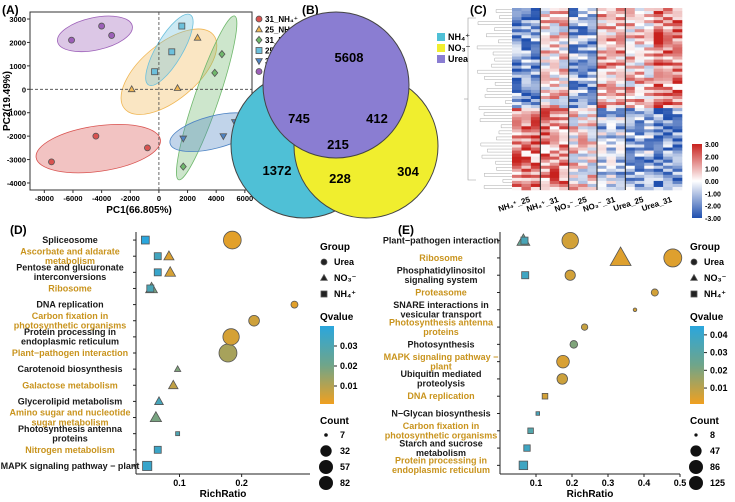 This screenshot has height=502, width=735. I want to click on enrich-d-qvalue-tick-label: 0.01, so click(349, 386).